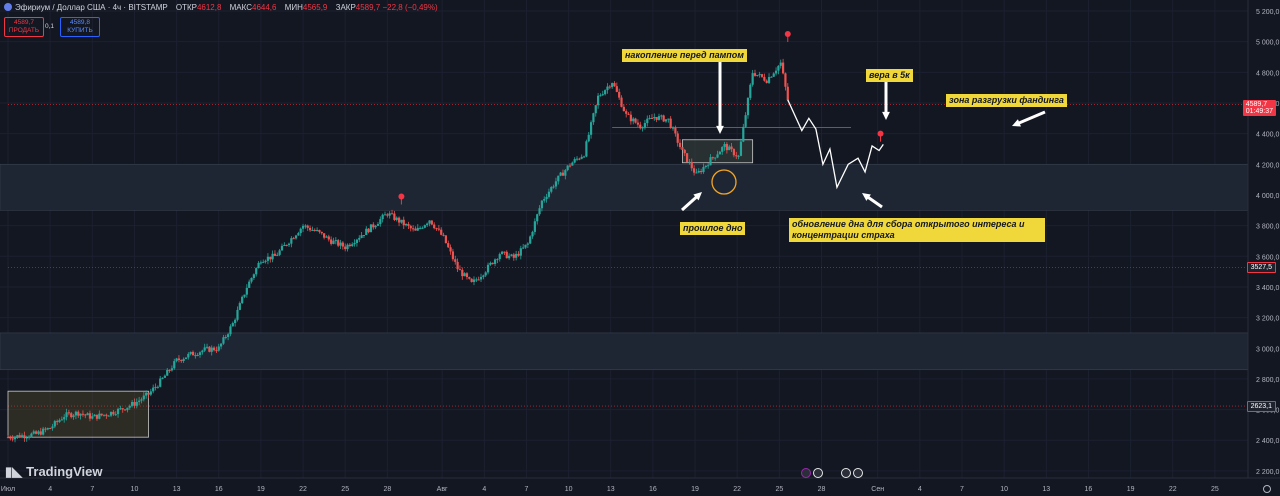 The width and height of the screenshot is (1280, 496). What do you see at coordinates (91, 7) in the screenshot?
I see `symbol-title: Эфириум / Доллар США · 4ч · BITSTAMP` at bounding box center [91, 7].